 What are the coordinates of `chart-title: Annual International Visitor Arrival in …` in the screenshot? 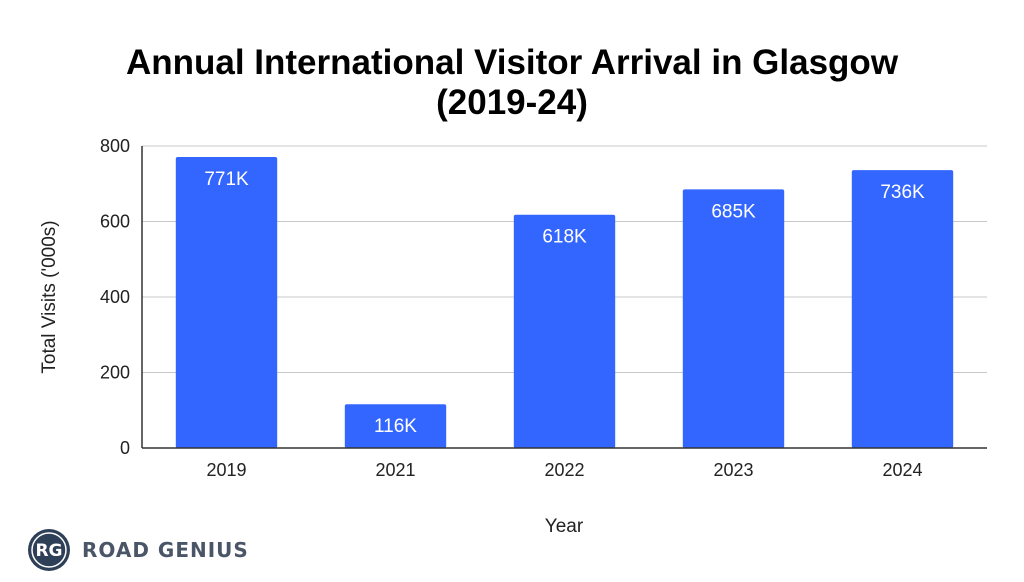 It's located at (512, 62).